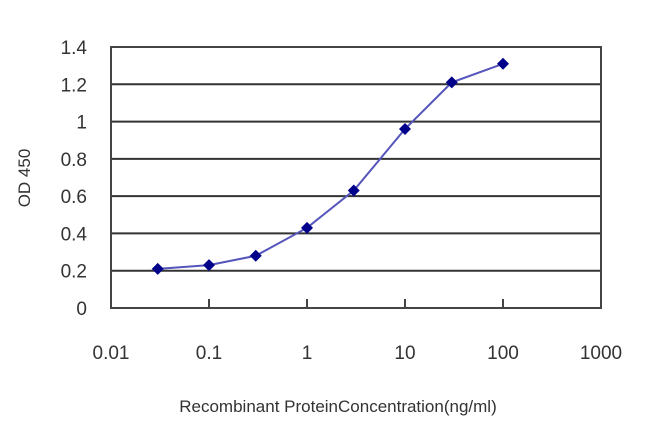 The height and width of the screenshot is (433, 650). I want to click on y-tick-label: 1, so click(81, 123).